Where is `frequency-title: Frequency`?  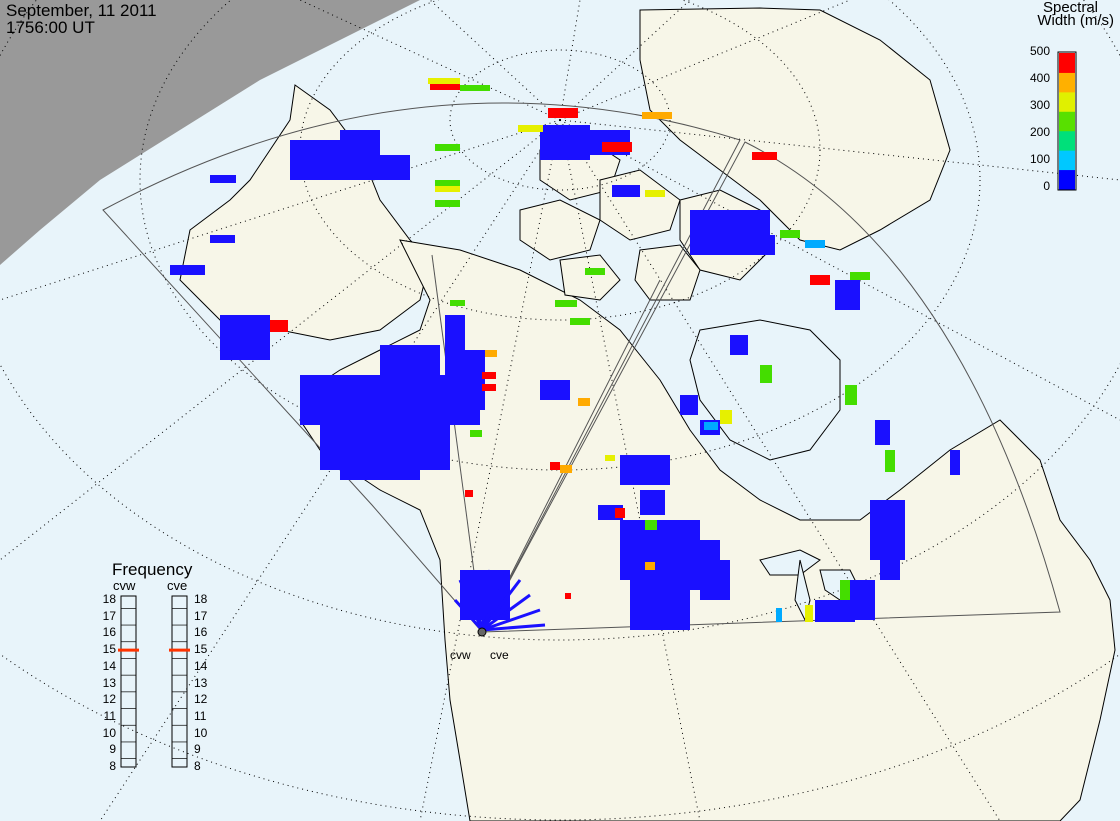 frequency-title: Frequency is located at coordinates (152, 569).